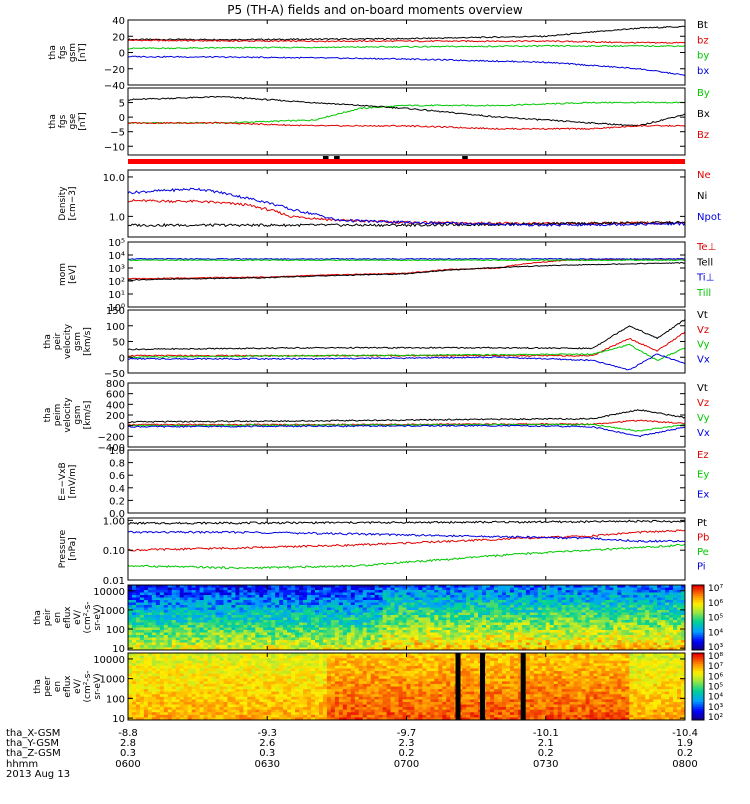 The height and width of the screenshot is (804, 750). What do you see at coordinates (118, 343) in the screenshot?
I see `y-tick-label: 50` at bounding box center [118, 343].